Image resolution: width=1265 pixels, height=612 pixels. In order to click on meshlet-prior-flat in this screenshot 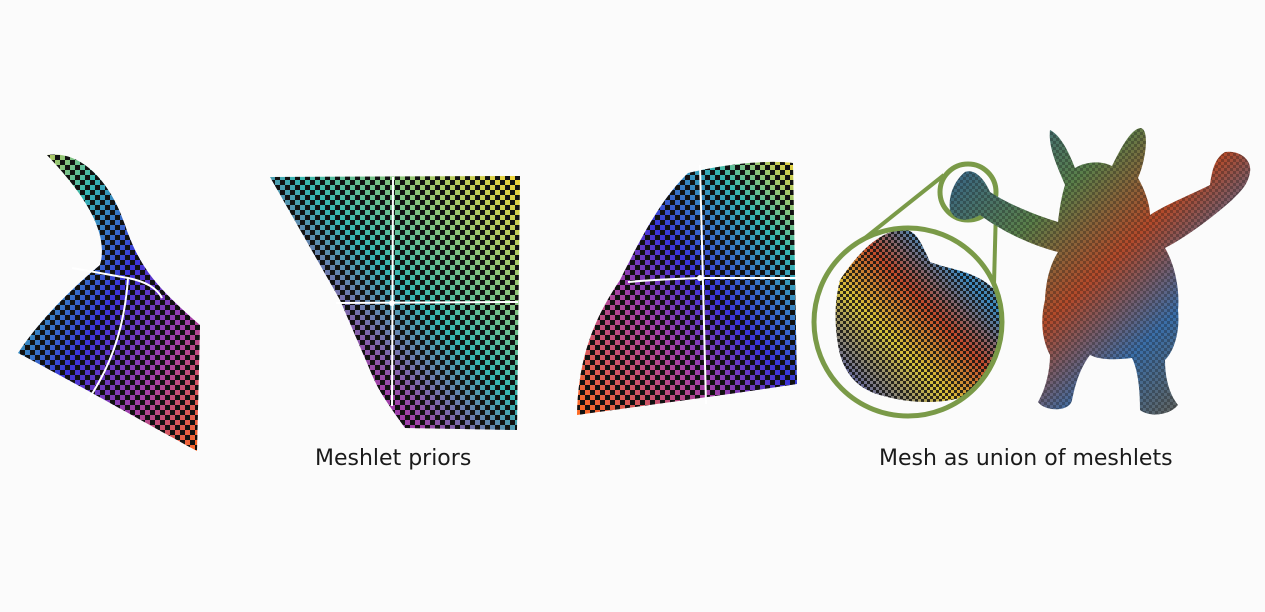, I will do `click(395, 303)`.